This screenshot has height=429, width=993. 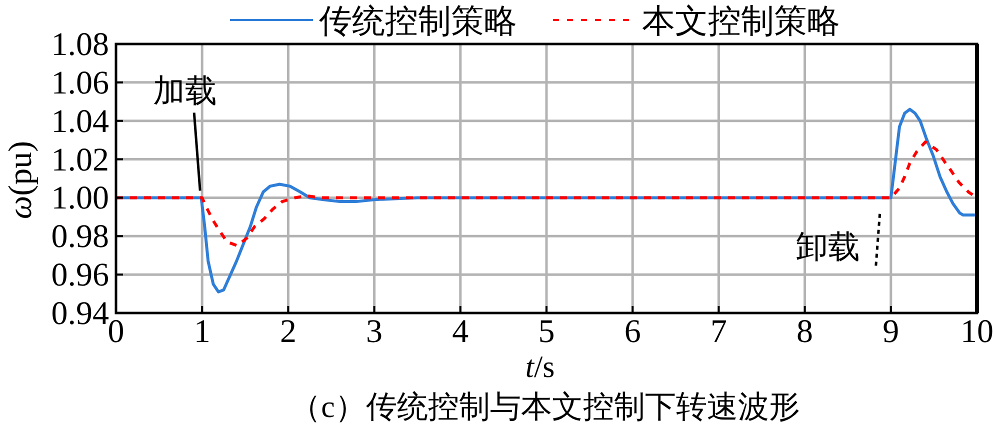 I want to click on y-tick-label: 1.02, so click(x=80, y=160).